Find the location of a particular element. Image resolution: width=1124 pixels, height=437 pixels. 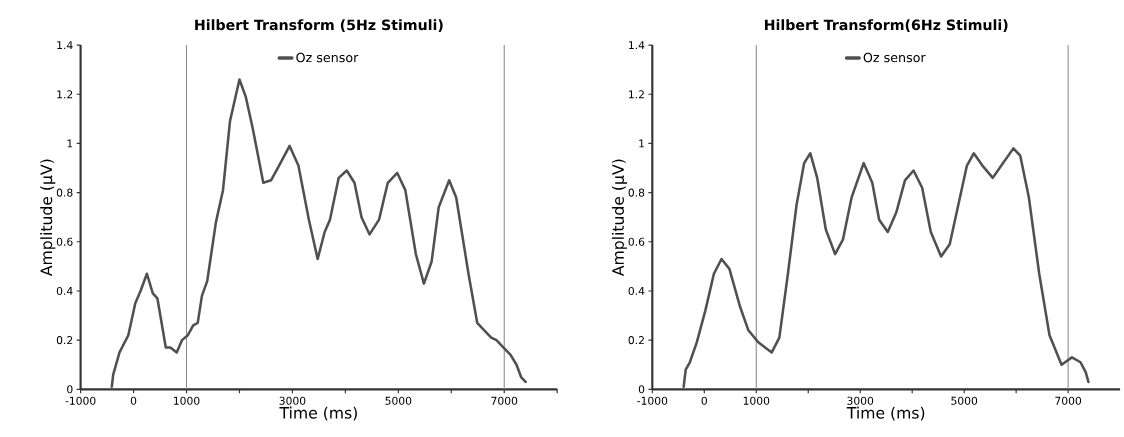

chart-title: Hilbert Transform(6Hz Stimuli) is located at coordinates (886, 25).